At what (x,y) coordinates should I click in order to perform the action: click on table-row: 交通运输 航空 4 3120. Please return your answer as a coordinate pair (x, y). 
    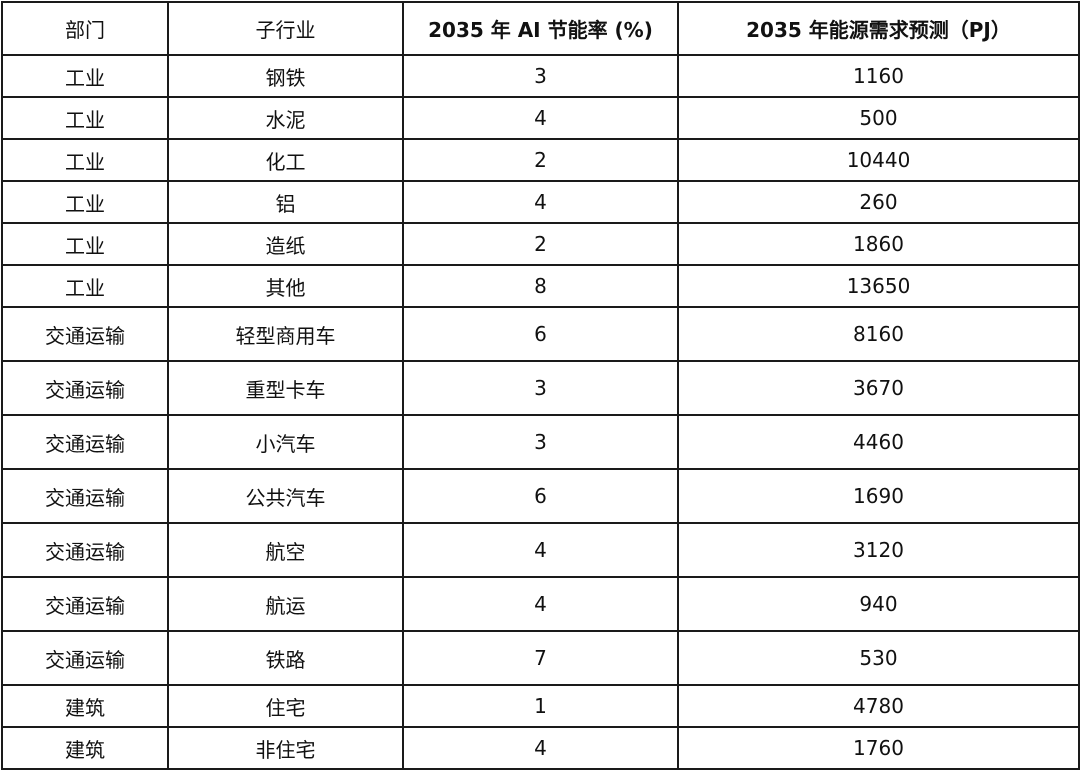
    Looking at the image, I should click on (540, 550).